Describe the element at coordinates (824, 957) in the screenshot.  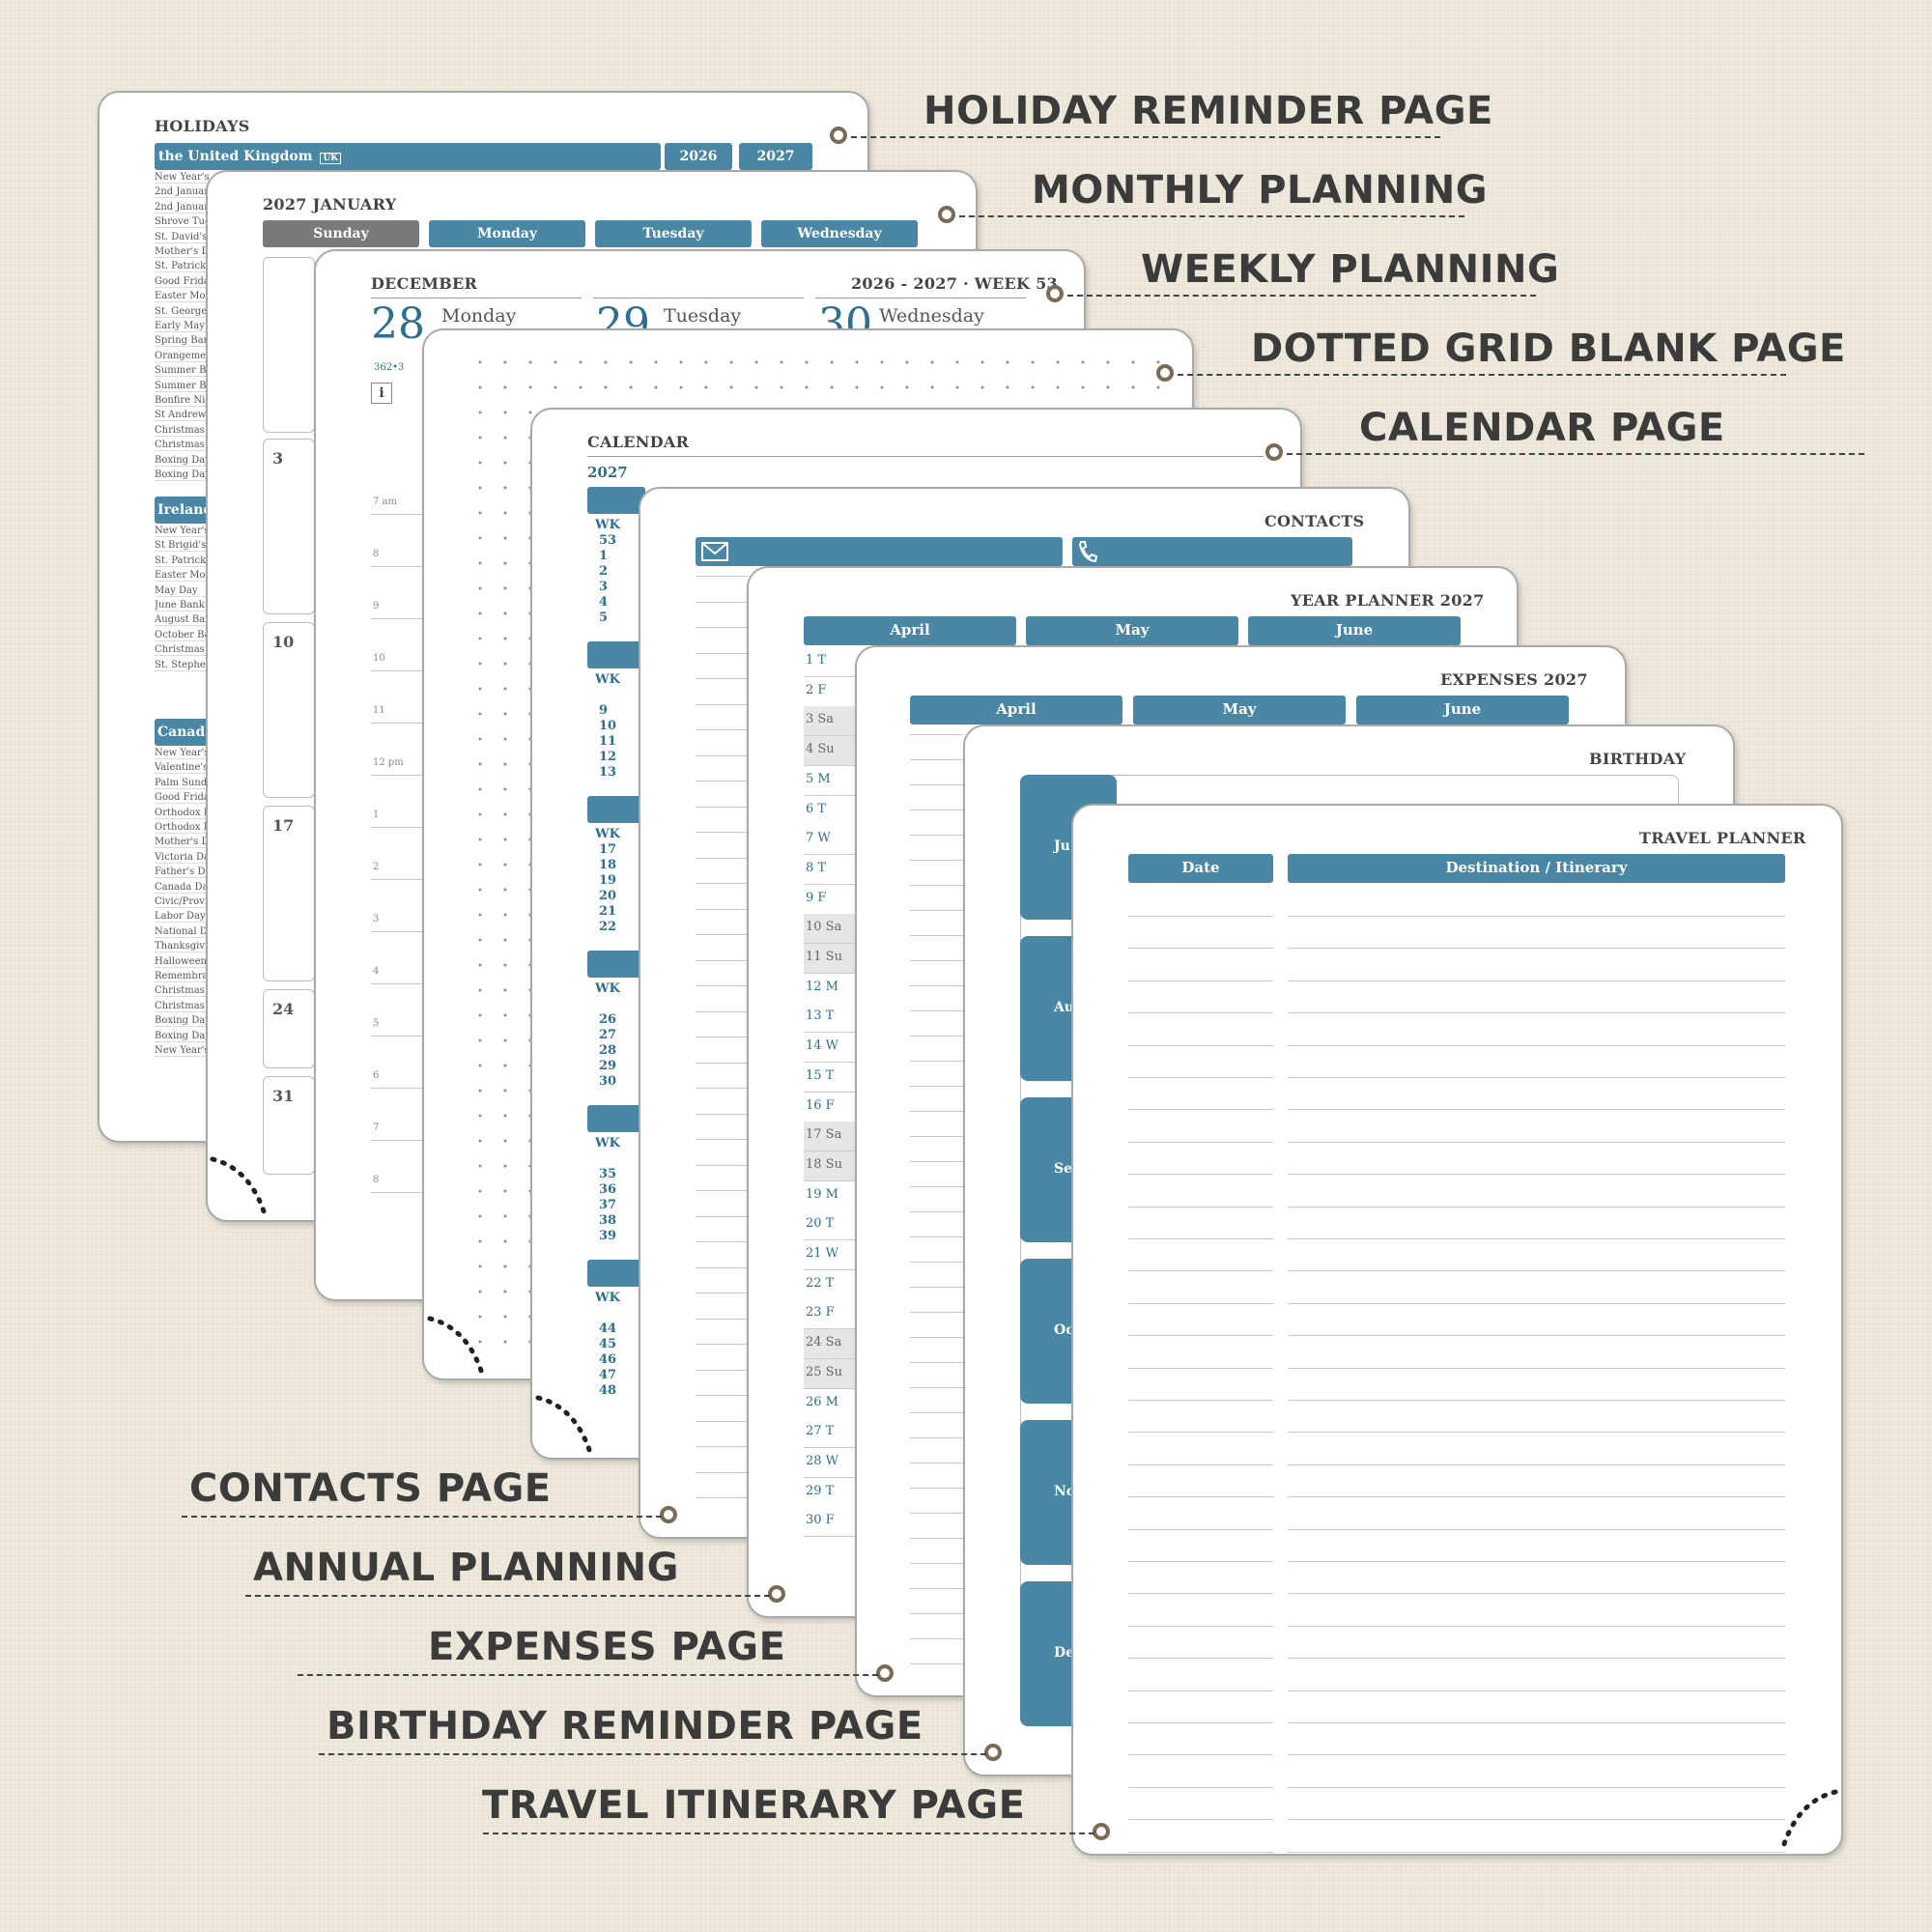
I see `day-label: 11 Su` at that location.